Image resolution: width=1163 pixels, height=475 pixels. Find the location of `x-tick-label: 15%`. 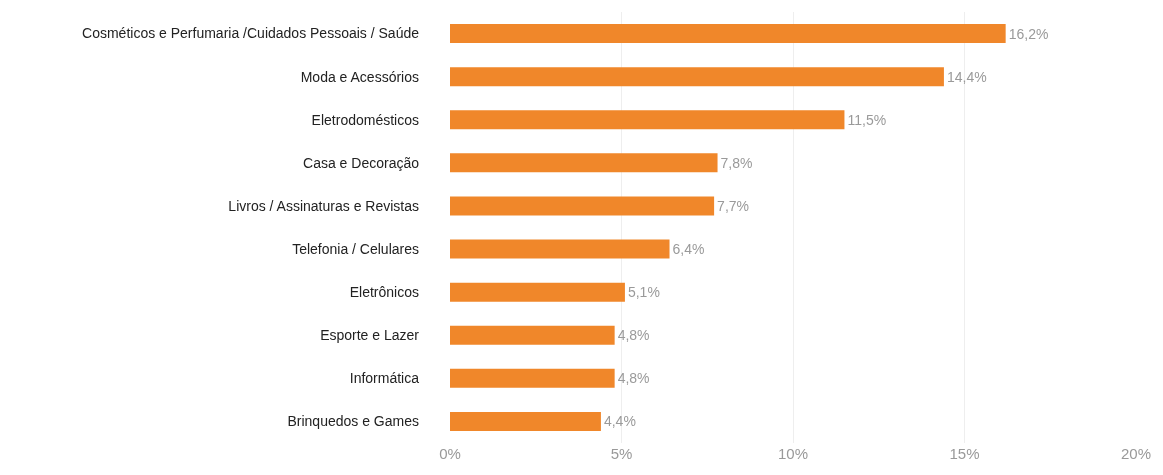

x-tick-label: 15% is located at coordinates (964, 453).